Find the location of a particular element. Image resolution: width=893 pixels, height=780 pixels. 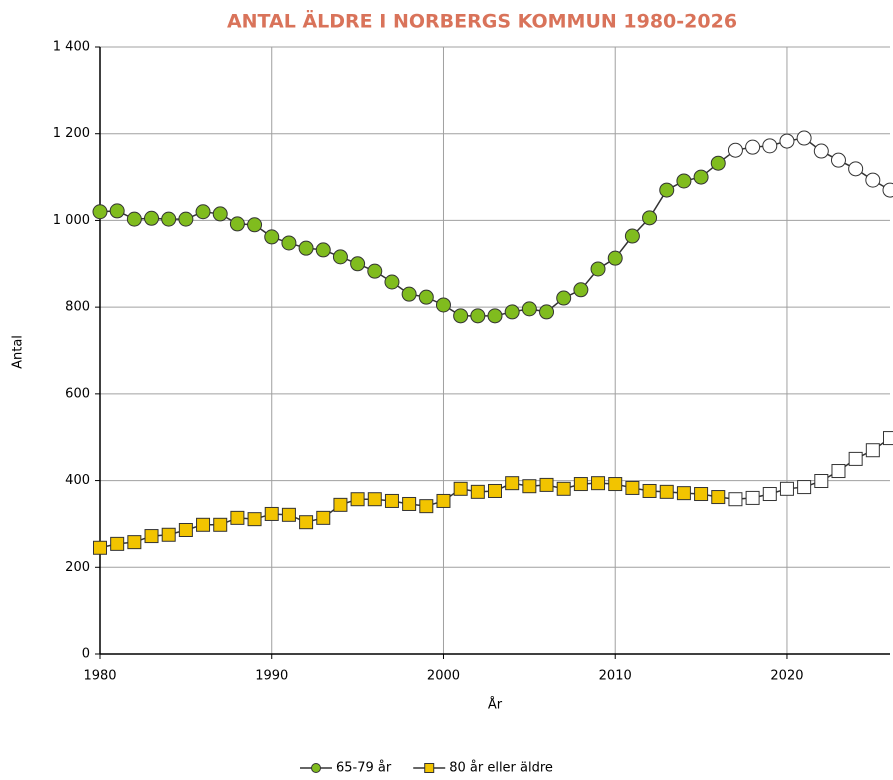

legend-label: 80 år eller äldre is located at coordinates (501, 768).